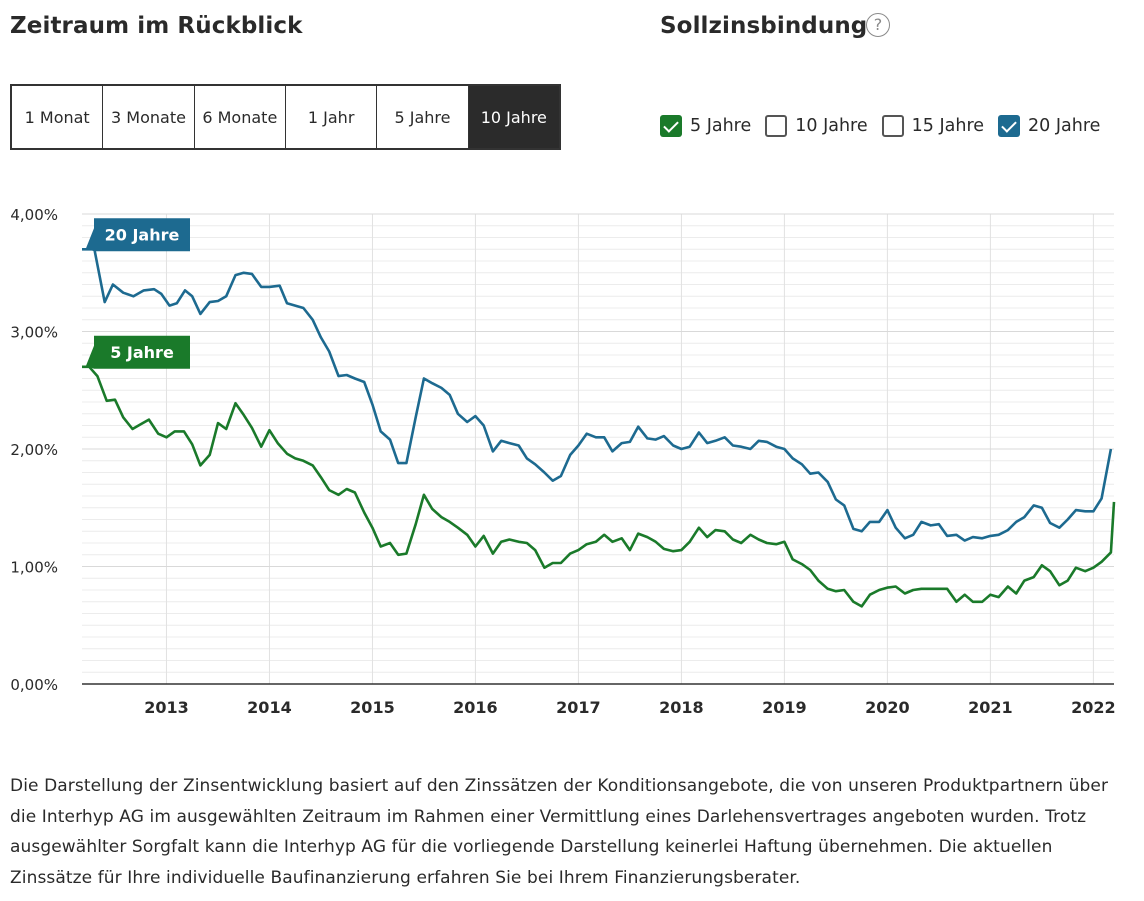 The width and height of the screenshot is (1144, 901). I want to click on x-tick-label: 2015, so click(372, 707).